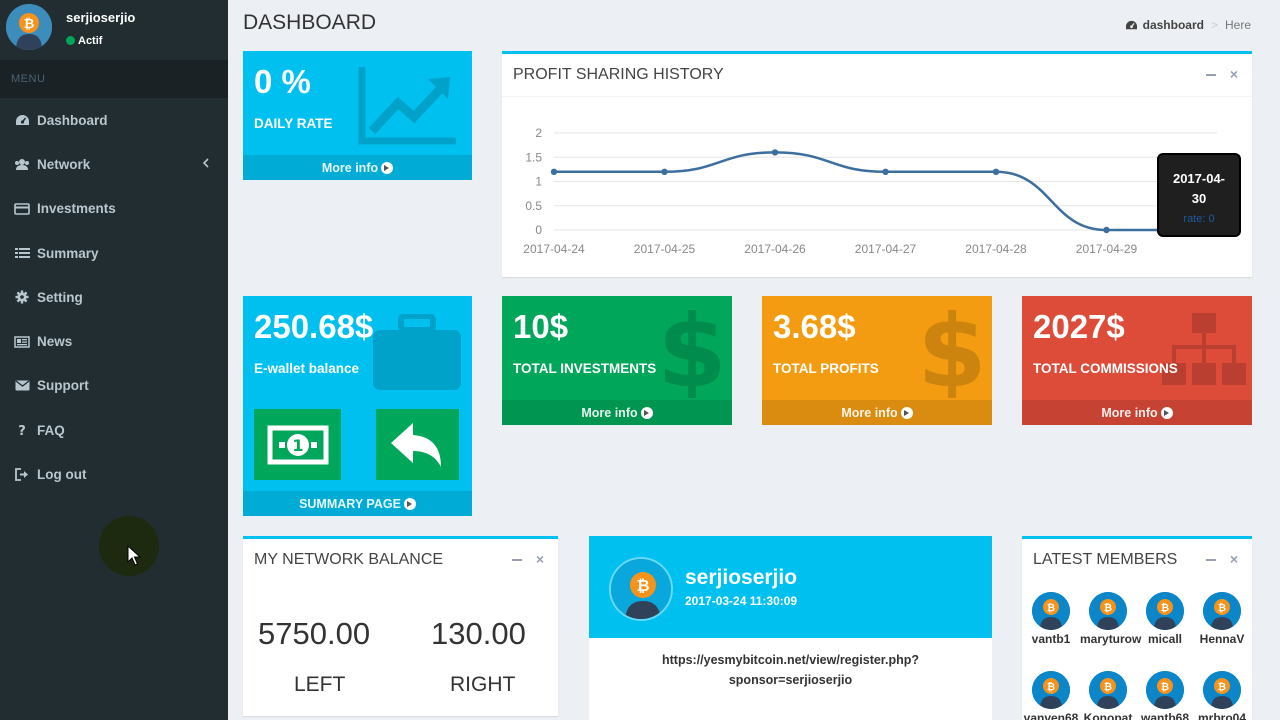  I want to click on referral-link-line2: sponsor=serjioserjio, so click(790, 680).